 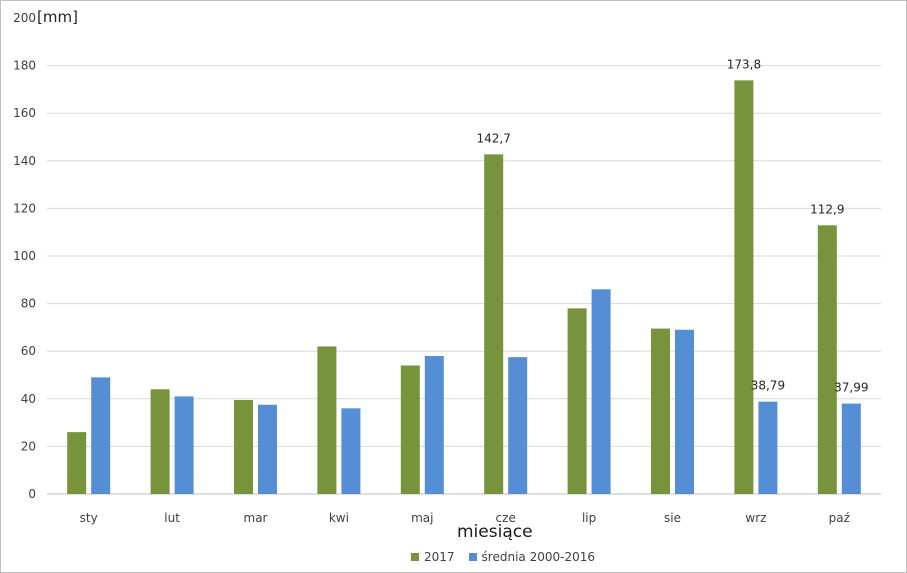 What do you see at coordinates (172, 518) in the screenshot?
I see `x-tick-label: lut` at bounding box center [172, 518].